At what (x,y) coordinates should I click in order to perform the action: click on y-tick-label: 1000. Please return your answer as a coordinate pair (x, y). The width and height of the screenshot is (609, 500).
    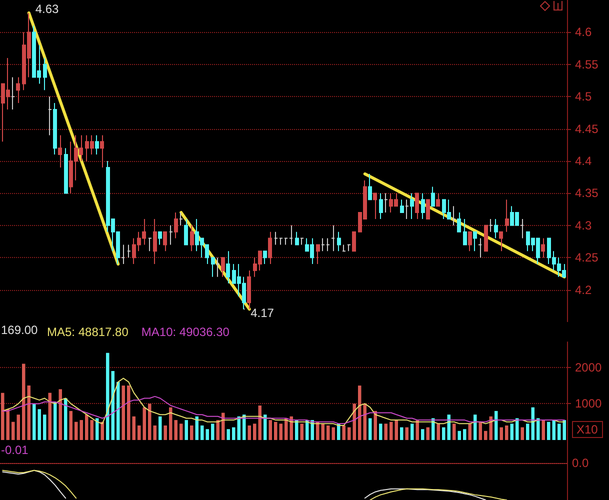
    Looking at the image, I should click on (588, 403).